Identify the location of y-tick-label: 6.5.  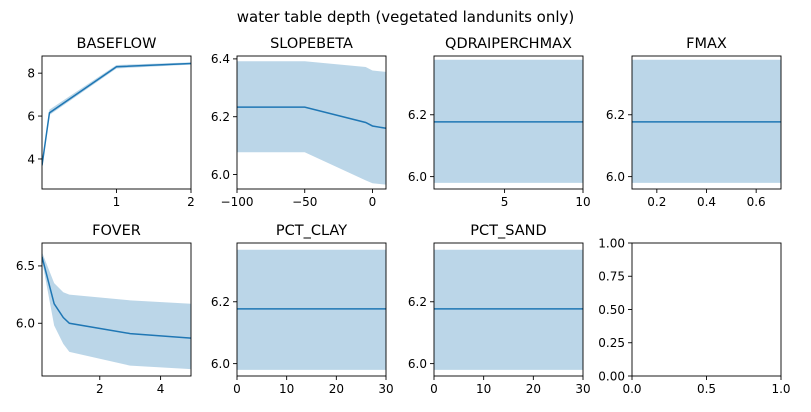
(25, 266).